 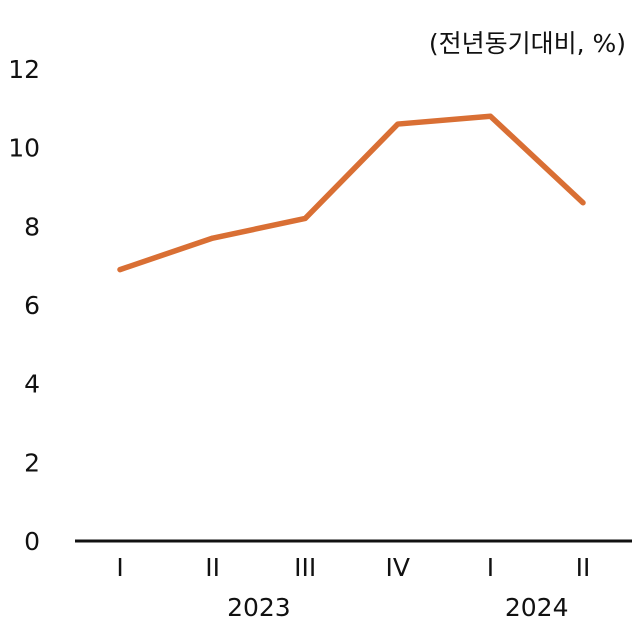 I want to click on x-group-label: 2023, so click(x=259, y=607).